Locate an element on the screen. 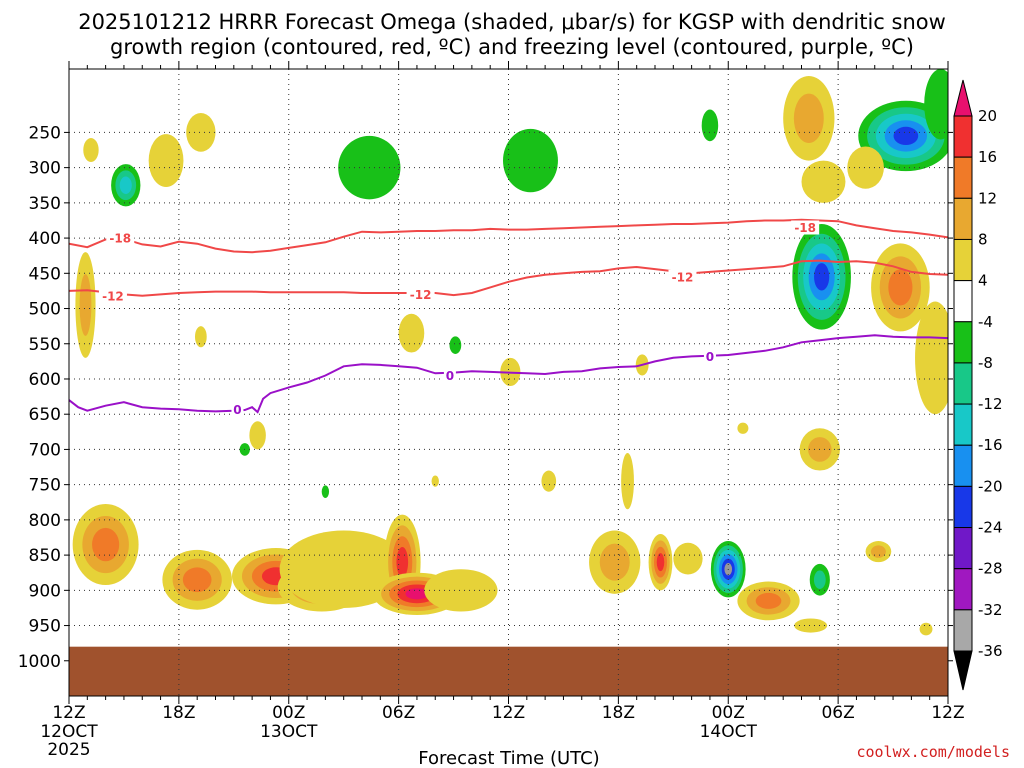  x-tick-label-18: 06Z is located at coordinates (398, 713).